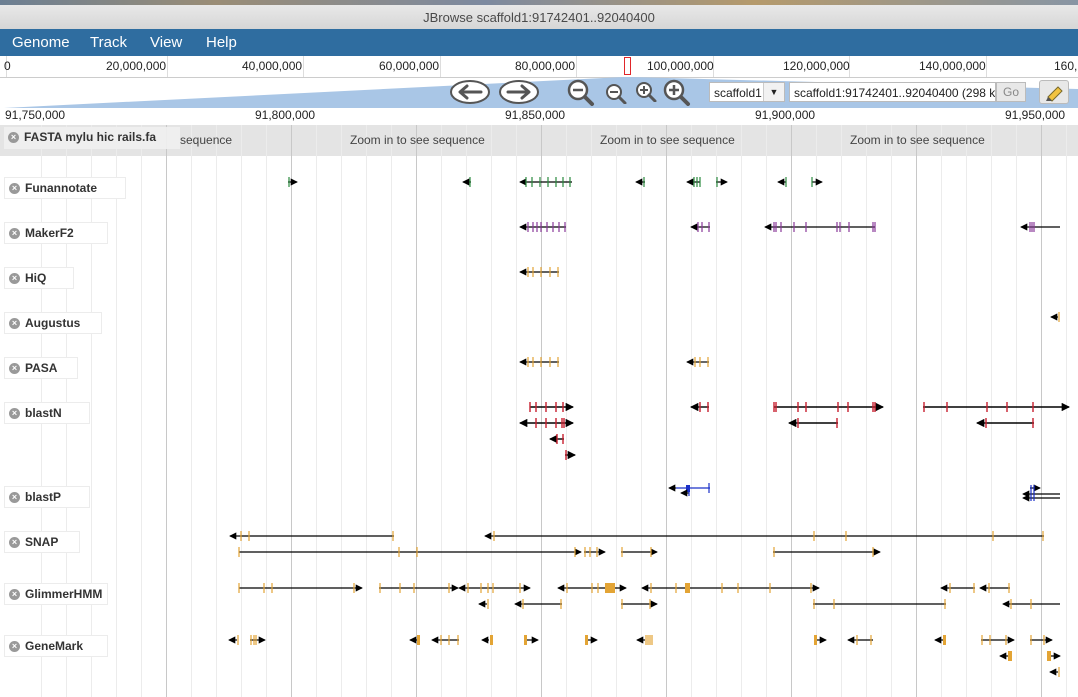  What do you see at coordinates (136, 66) in the screenshot?
I see `overview-label: 20,000,000` at bounding box center [136, 66].